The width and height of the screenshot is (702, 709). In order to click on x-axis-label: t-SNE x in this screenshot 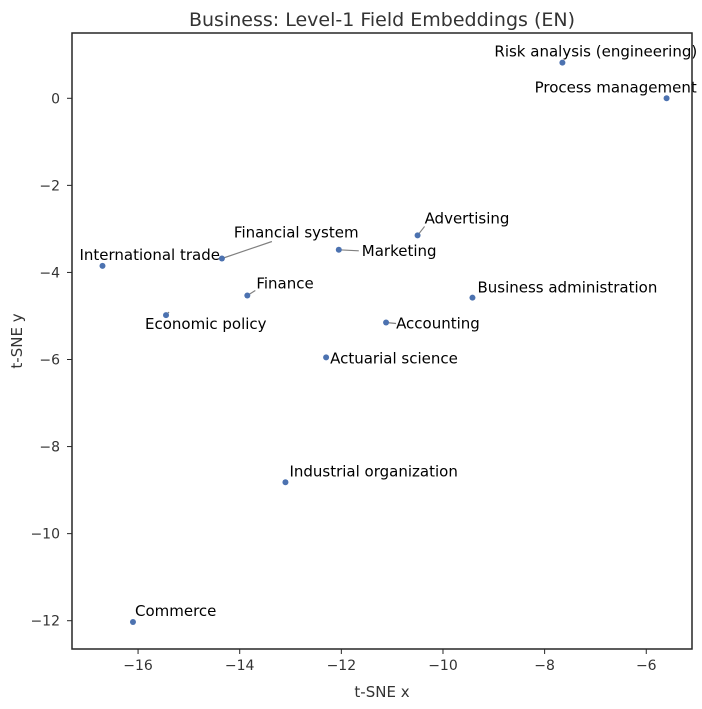, I will do `click(381, 692)`.